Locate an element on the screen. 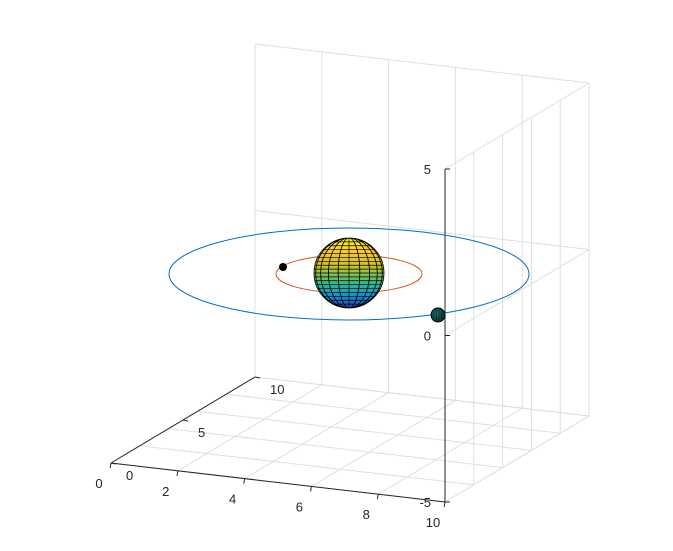 Image resolution: width=673 pixels, height=551 pixels. sun-longitude-line is located at coordinates (349, 273).